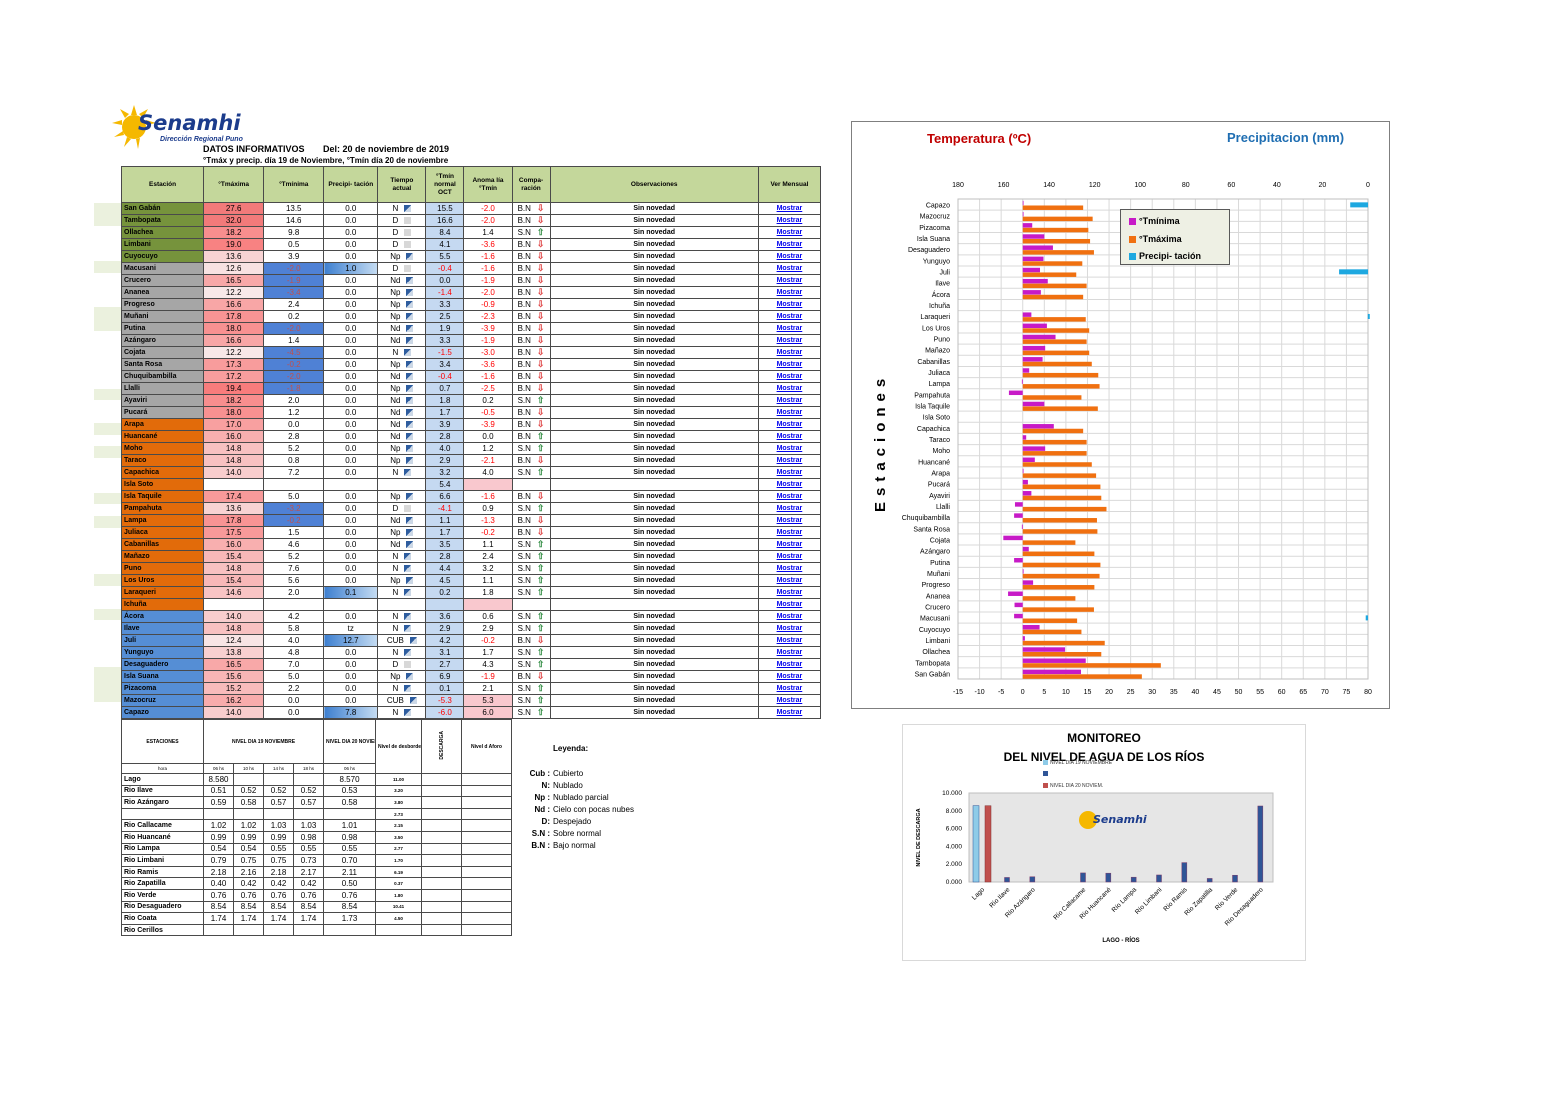 This screenshot has width=1559, height=1102. What do you see at coordinates (162, 883) in the screenshot?
I see `river-name: Rio Zapatilla` at bounding box center [162, 883].